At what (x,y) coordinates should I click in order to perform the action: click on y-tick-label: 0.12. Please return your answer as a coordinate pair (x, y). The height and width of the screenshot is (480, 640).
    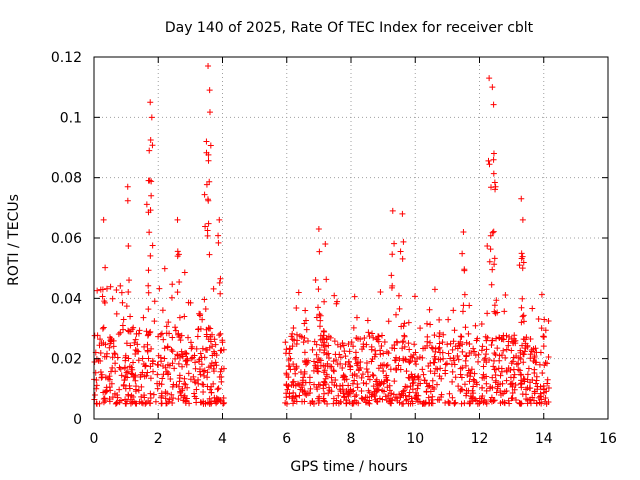
    Looking at the image, I should click on (66, 58).